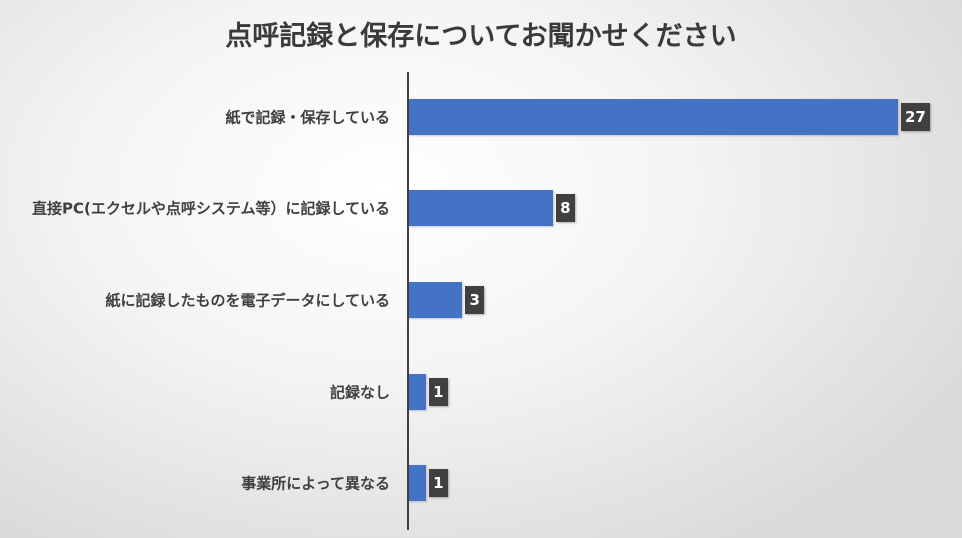 The image size is (962, 538). I want to click on data-label: 3, so click(474, 300).